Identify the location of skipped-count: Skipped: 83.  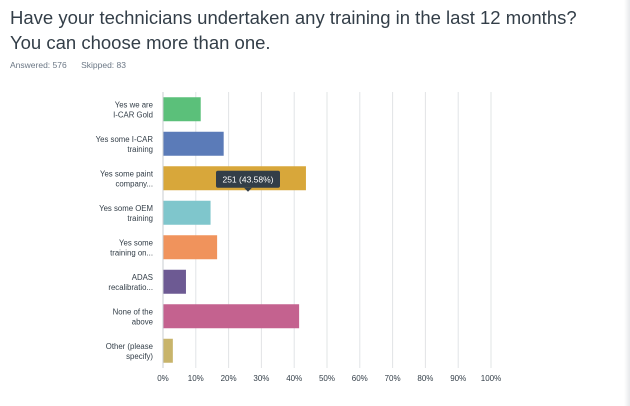
(103, 65).